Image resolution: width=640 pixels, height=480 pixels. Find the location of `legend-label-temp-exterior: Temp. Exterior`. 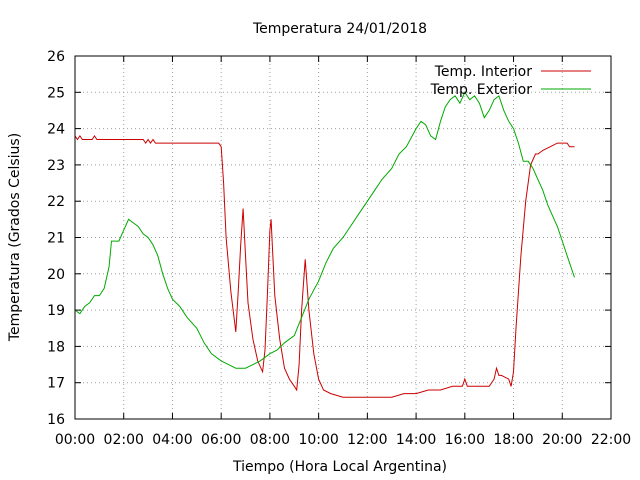

legend-label-temp-exterior: Temp. Exterior is located at coordinates (481, 90).